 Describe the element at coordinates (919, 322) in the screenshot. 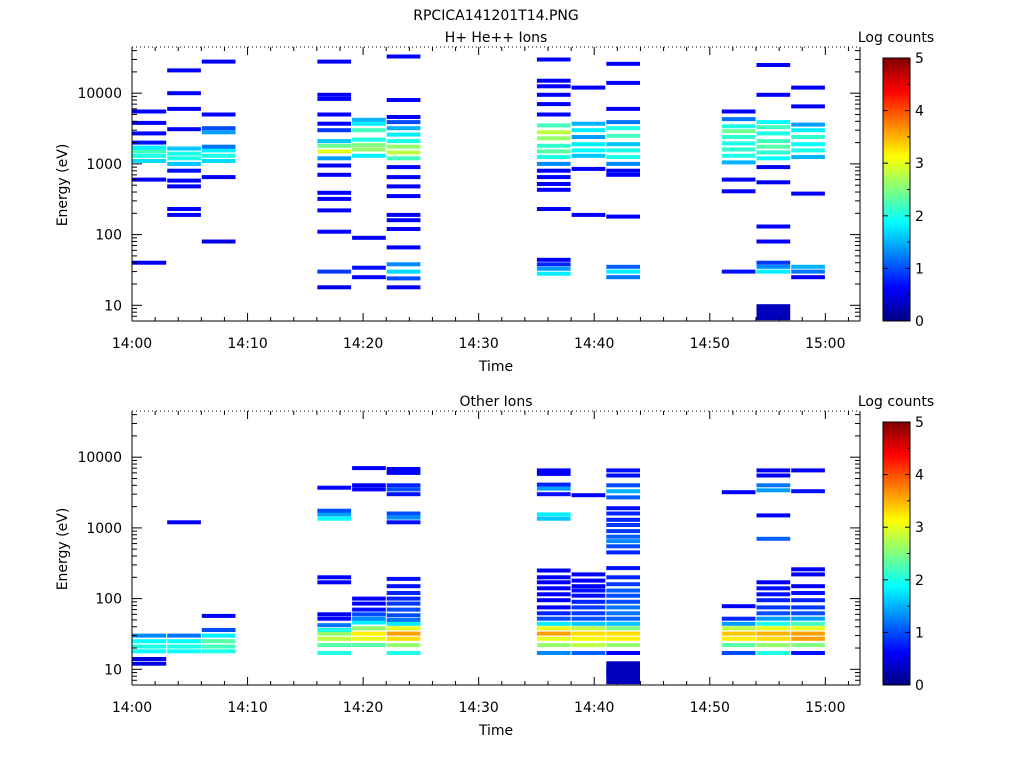

I see `colorbar-tick-label: 0` at that location.